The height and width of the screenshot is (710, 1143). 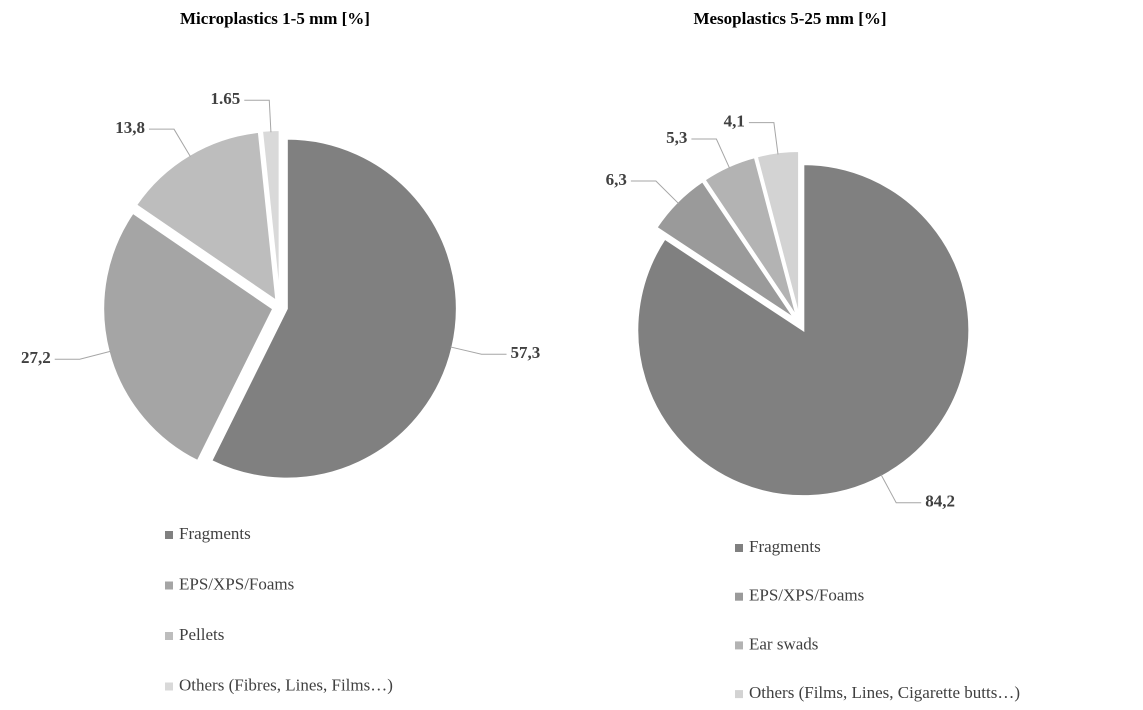 What do you see at coordinates (130, 127) in the screenshot?
I see `data-label: 13,8` at bounding box center [130, 127].